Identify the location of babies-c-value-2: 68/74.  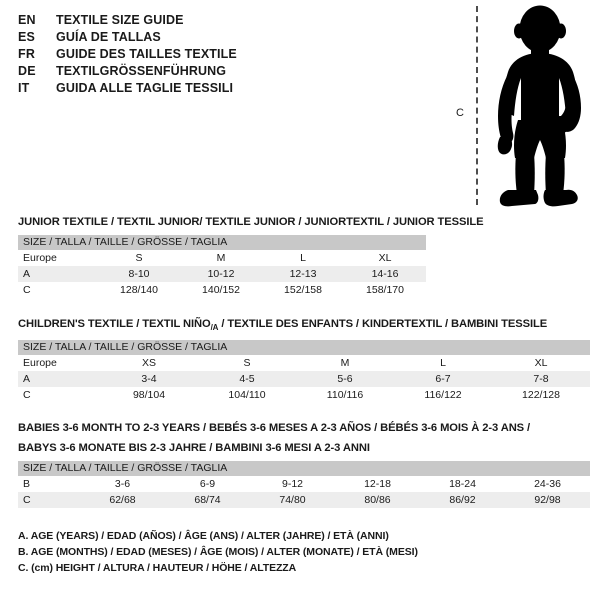
(207, 500).